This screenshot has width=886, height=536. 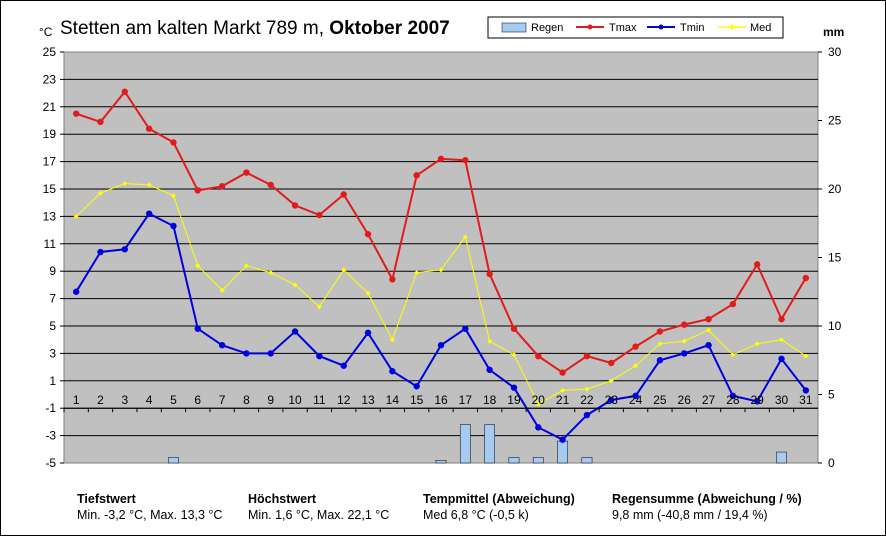 I want to click on legend-label-regen: Regen, so click(x=547, y=28).